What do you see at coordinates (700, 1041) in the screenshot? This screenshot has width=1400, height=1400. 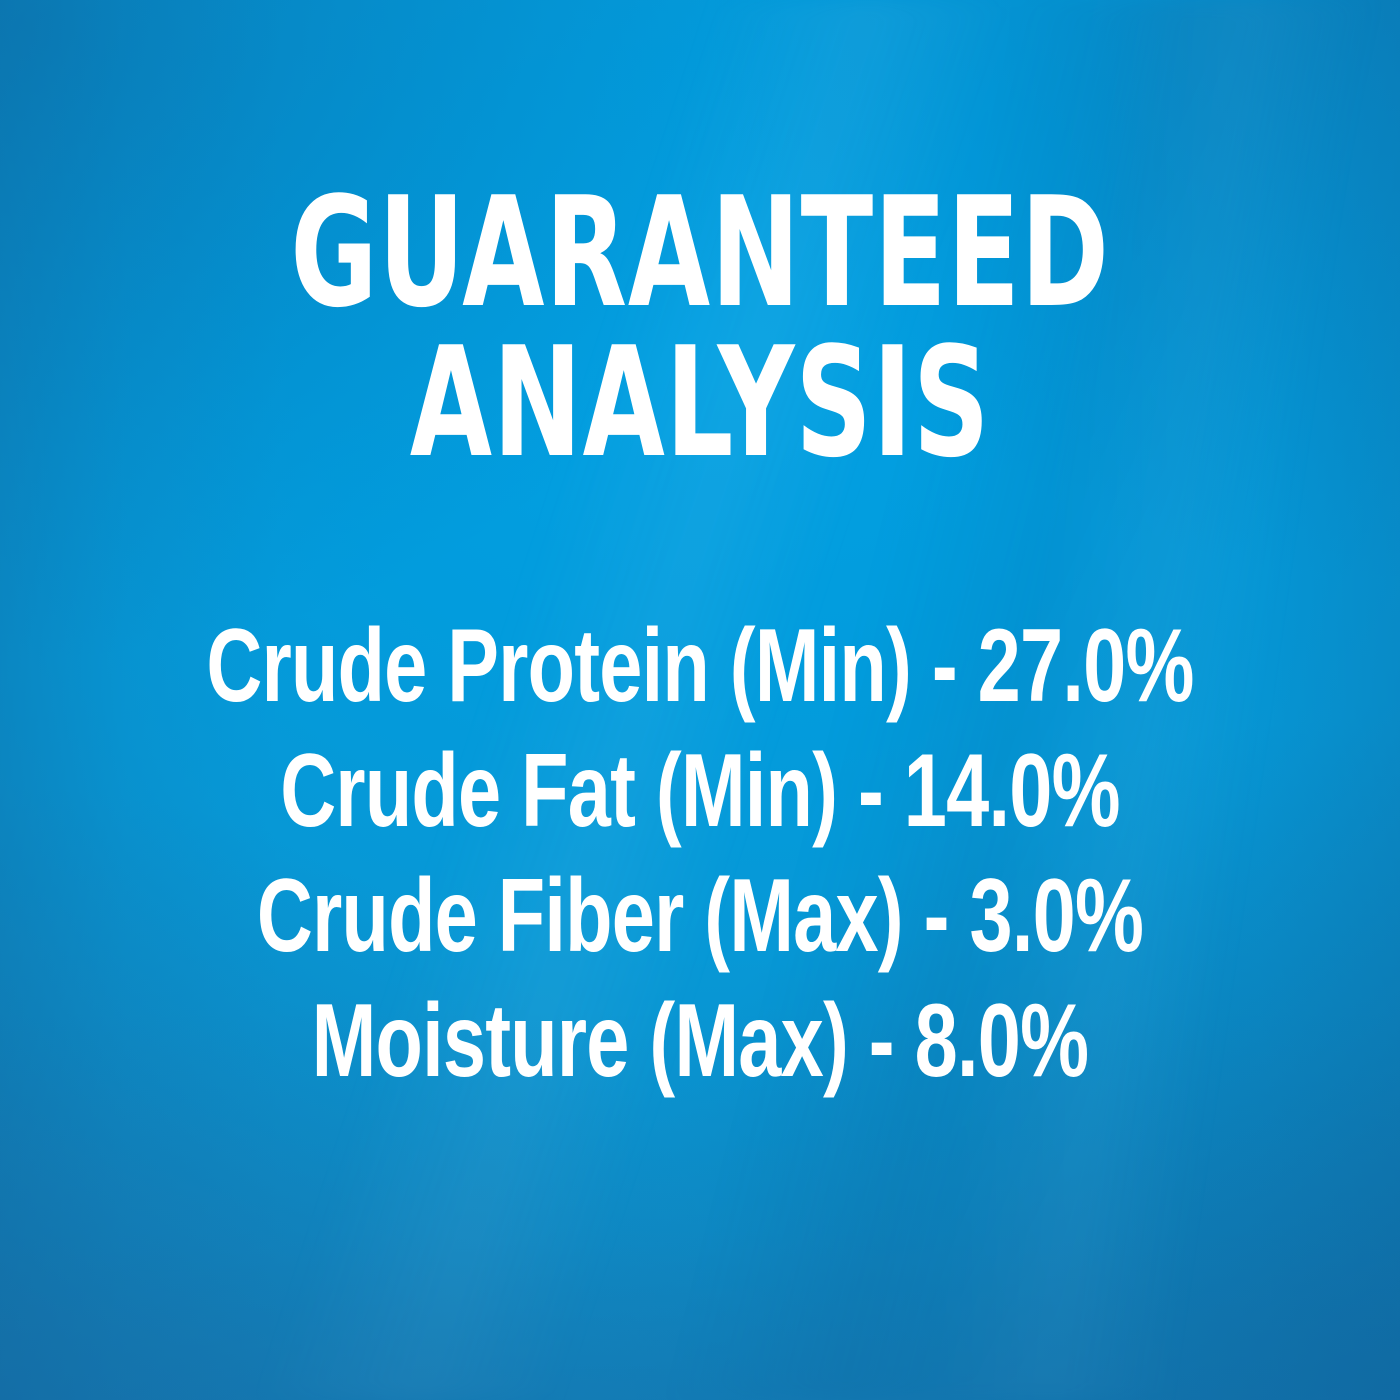 I see `analysis-row-moisture: Moisture (Max) - 8.0%` at bounding box center [700, 1041].